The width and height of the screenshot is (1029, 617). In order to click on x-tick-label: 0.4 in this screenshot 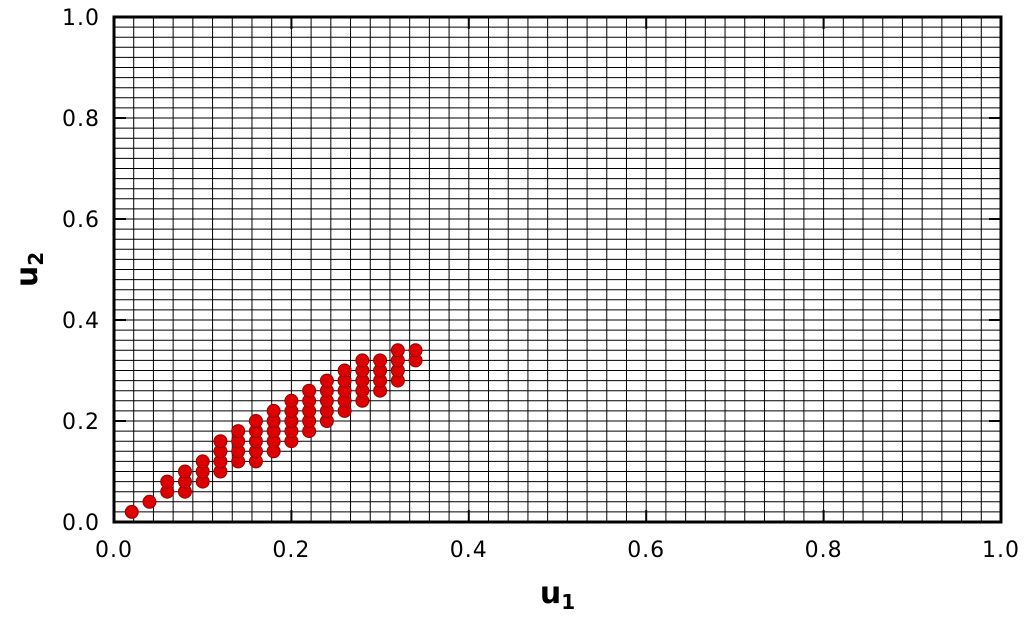, I will do `click(469, 550)`.